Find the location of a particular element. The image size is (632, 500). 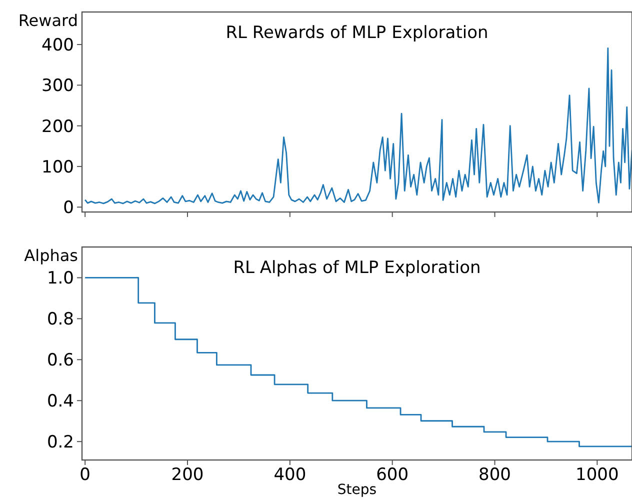

x-tick-label: 0 is located at coordinates (85, 475).